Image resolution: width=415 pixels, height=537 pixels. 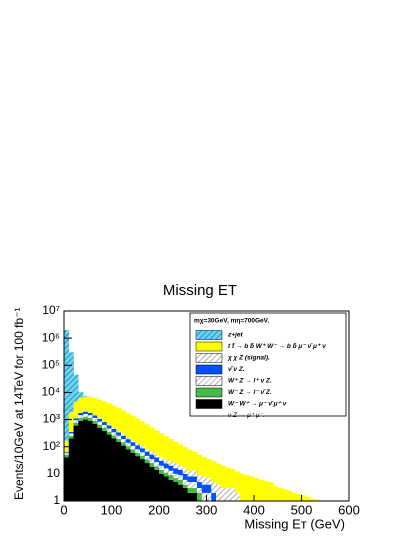 I want to click on legend-label: ν̄ ν Z., so click(x=236, y=369).